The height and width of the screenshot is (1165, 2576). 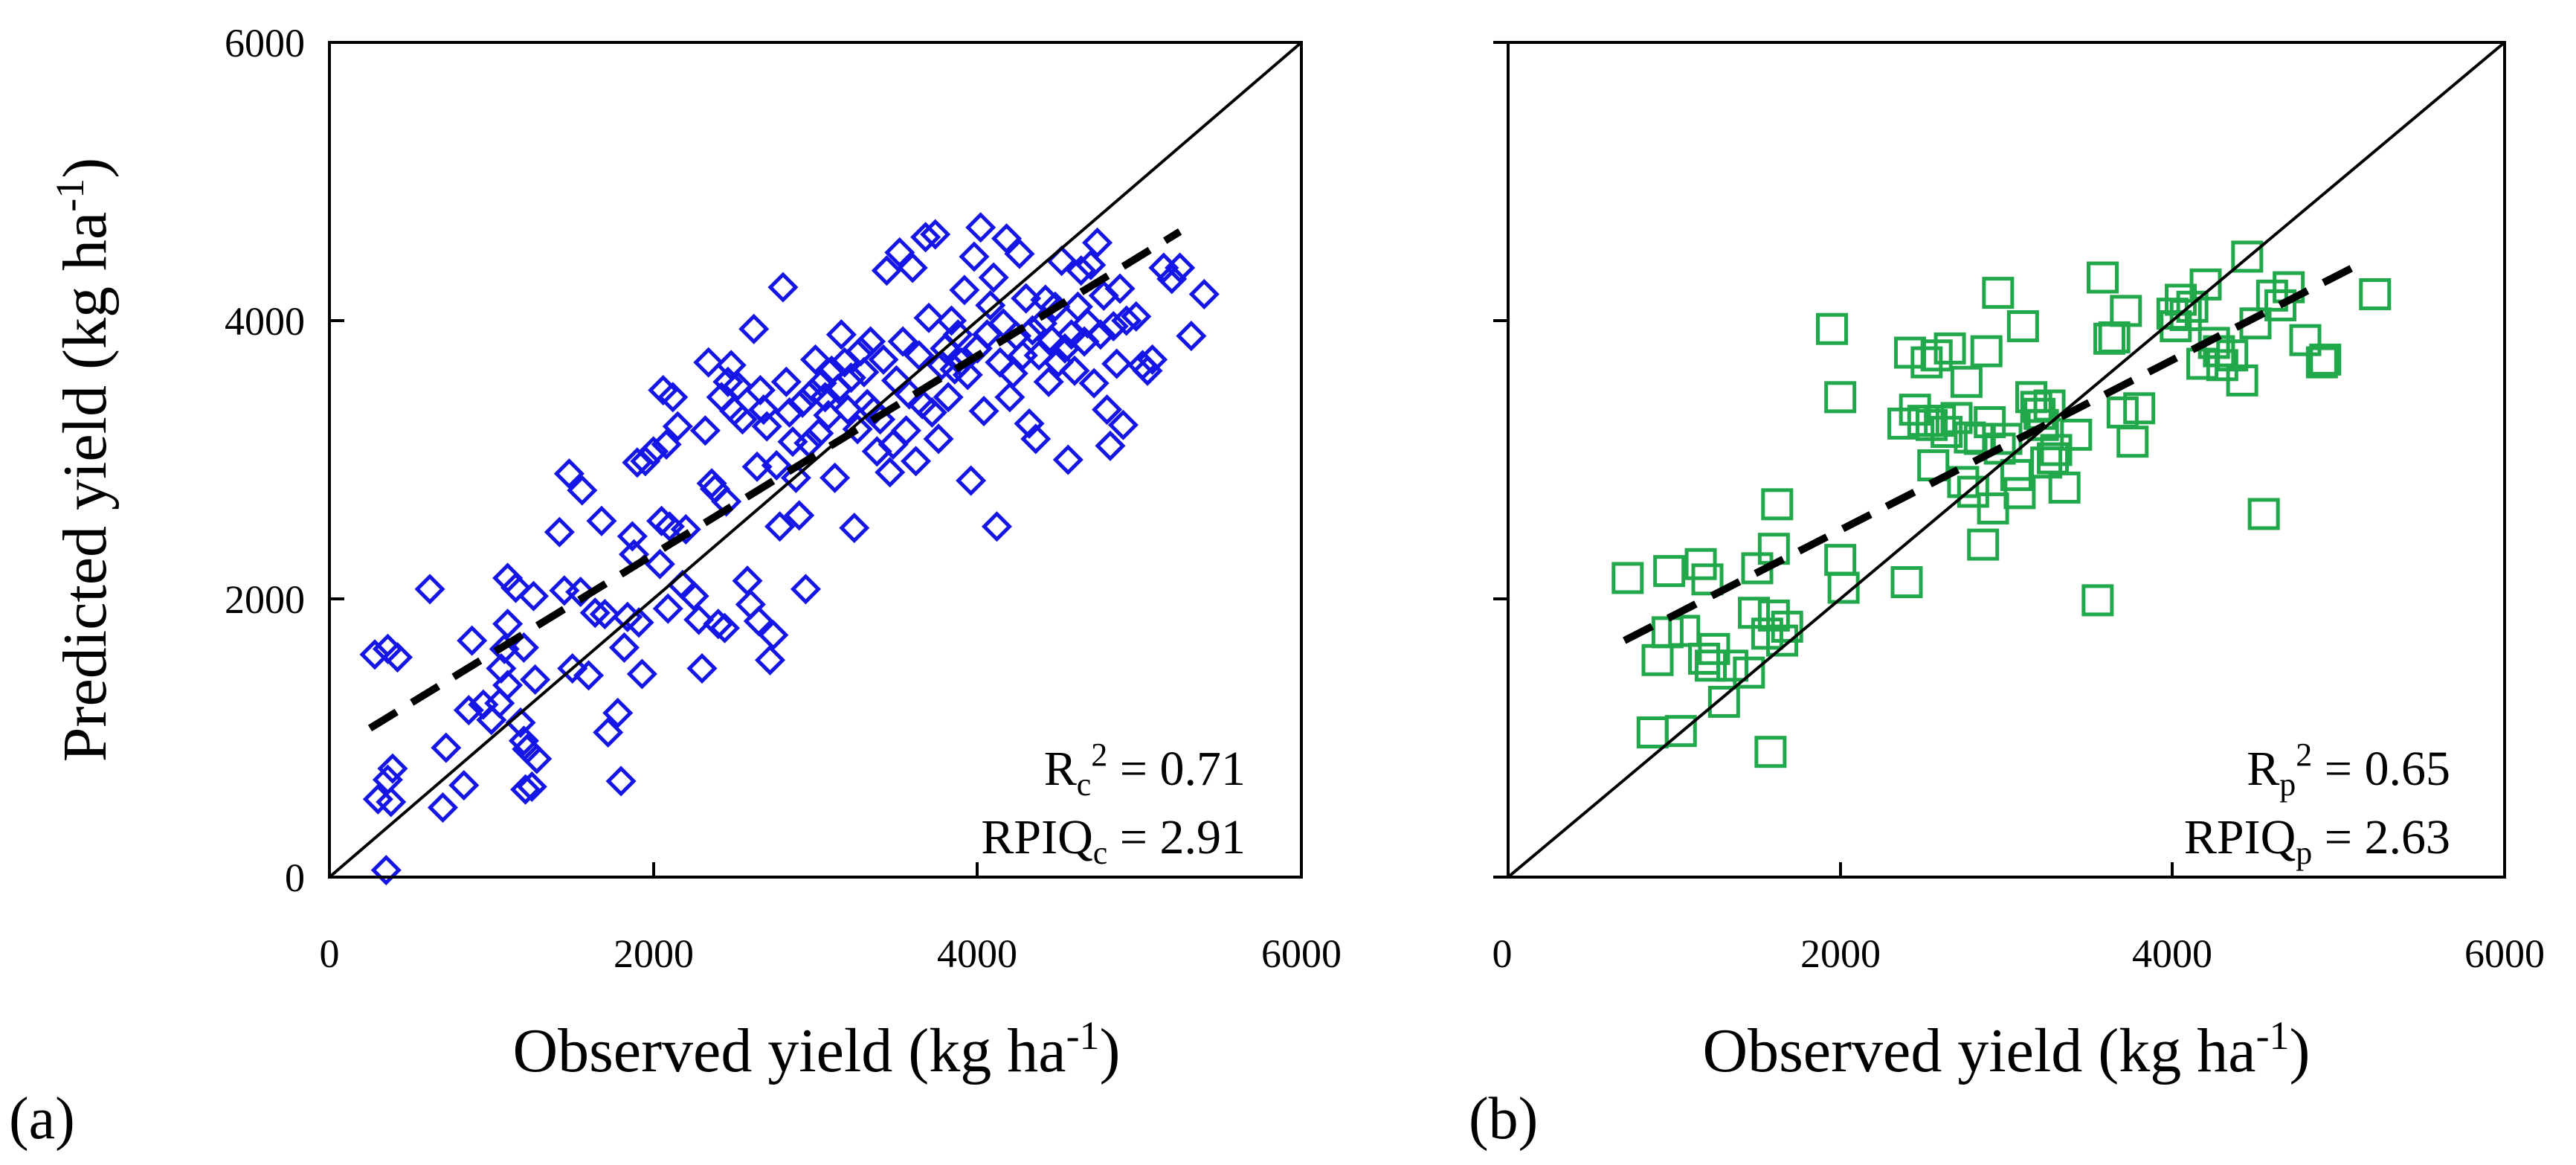 I want to click on panel-a-xtick-label: 6000, so click(x=1301, y=953).